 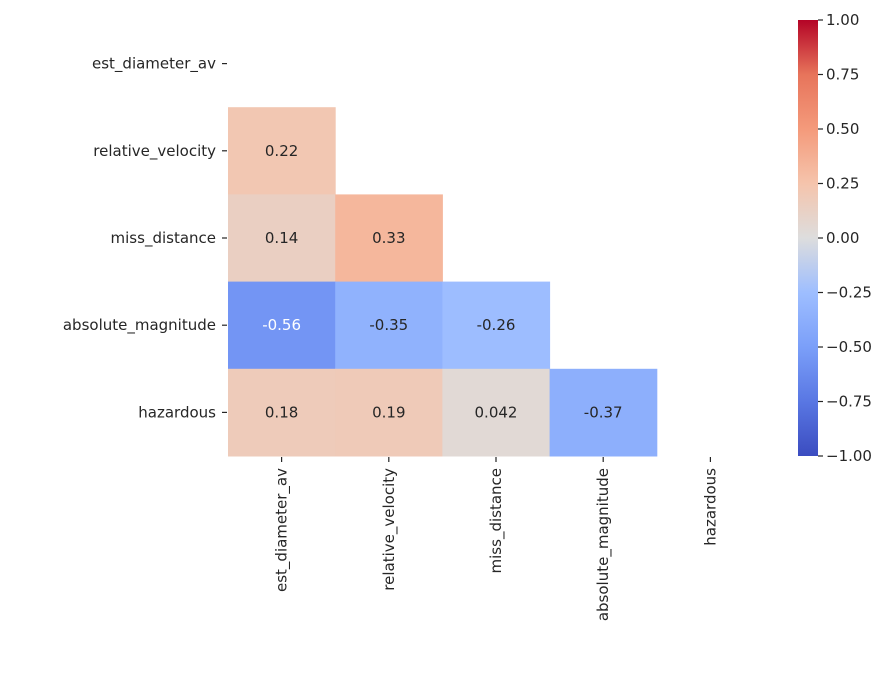 What do you see at coordinates (139, 325) in the screenshot?
I see `y-tick-label: absolute_magnitude` at bounding box center [139, 325].